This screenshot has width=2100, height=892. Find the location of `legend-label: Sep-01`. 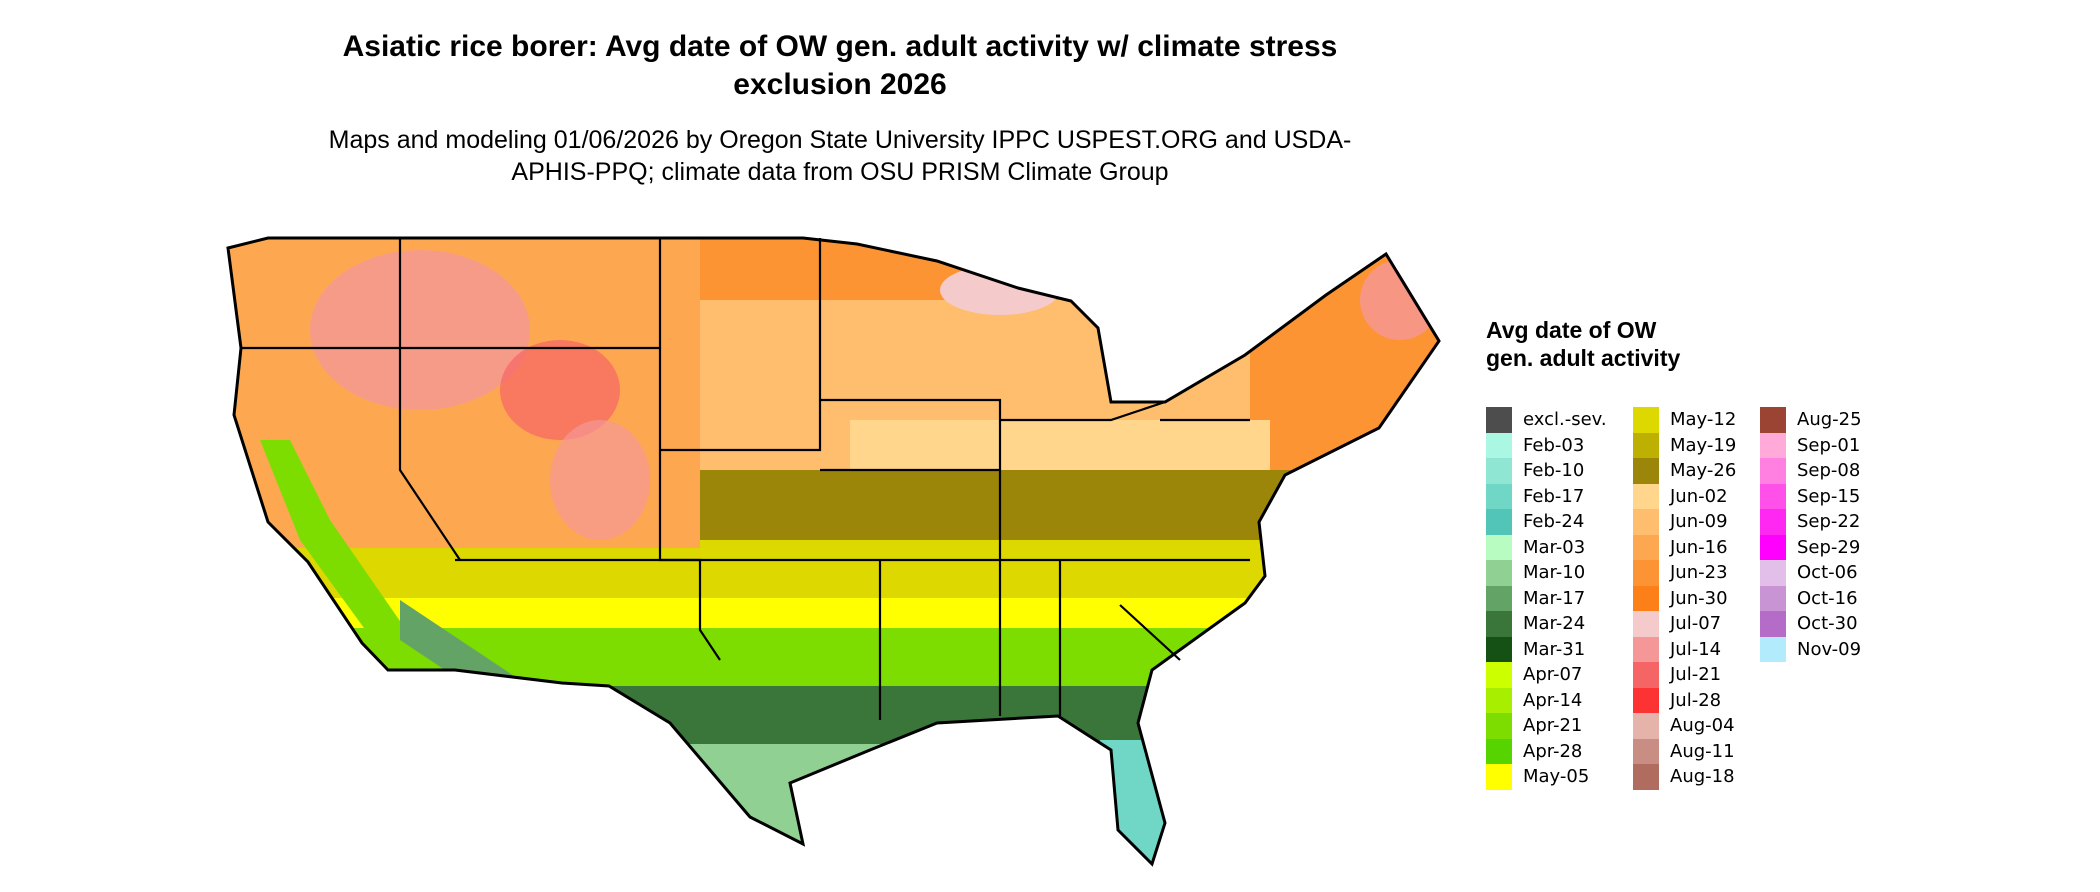

legend-label: Sep-01 is located at coordinates (1829, 445).